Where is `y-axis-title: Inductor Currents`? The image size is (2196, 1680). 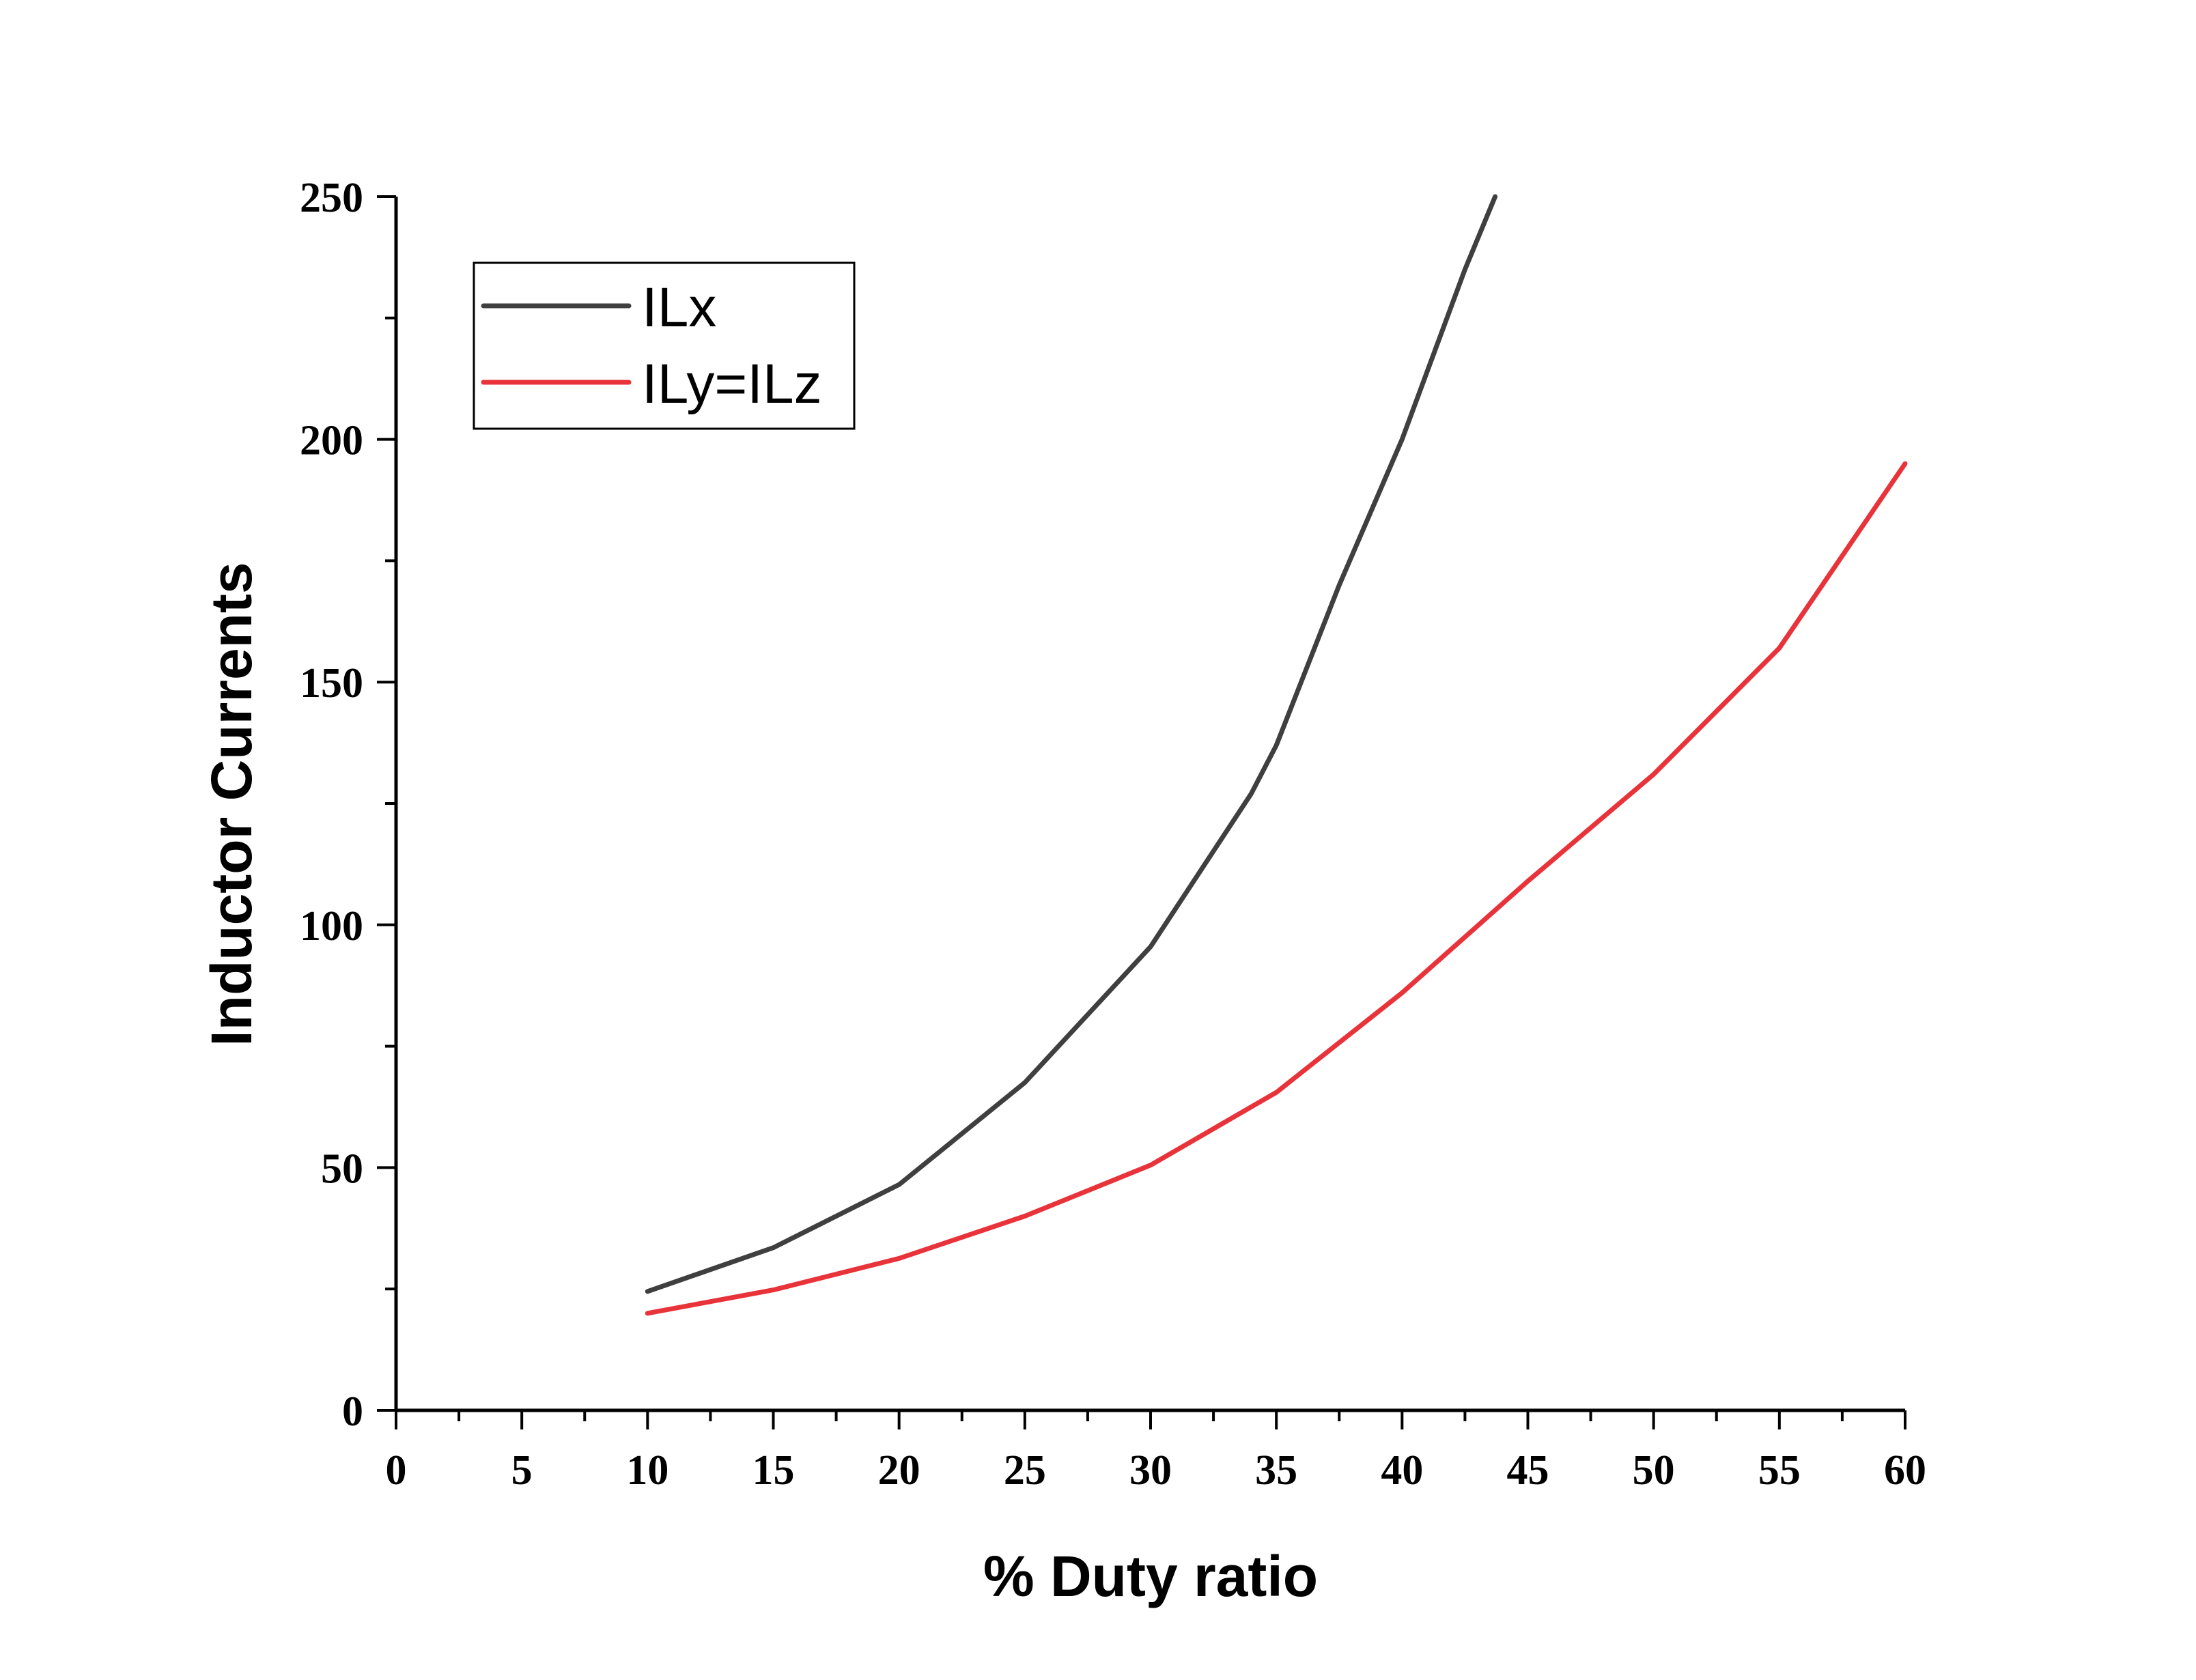 y-axis-title: Inductor Currents is located at coordinates (232, 804).